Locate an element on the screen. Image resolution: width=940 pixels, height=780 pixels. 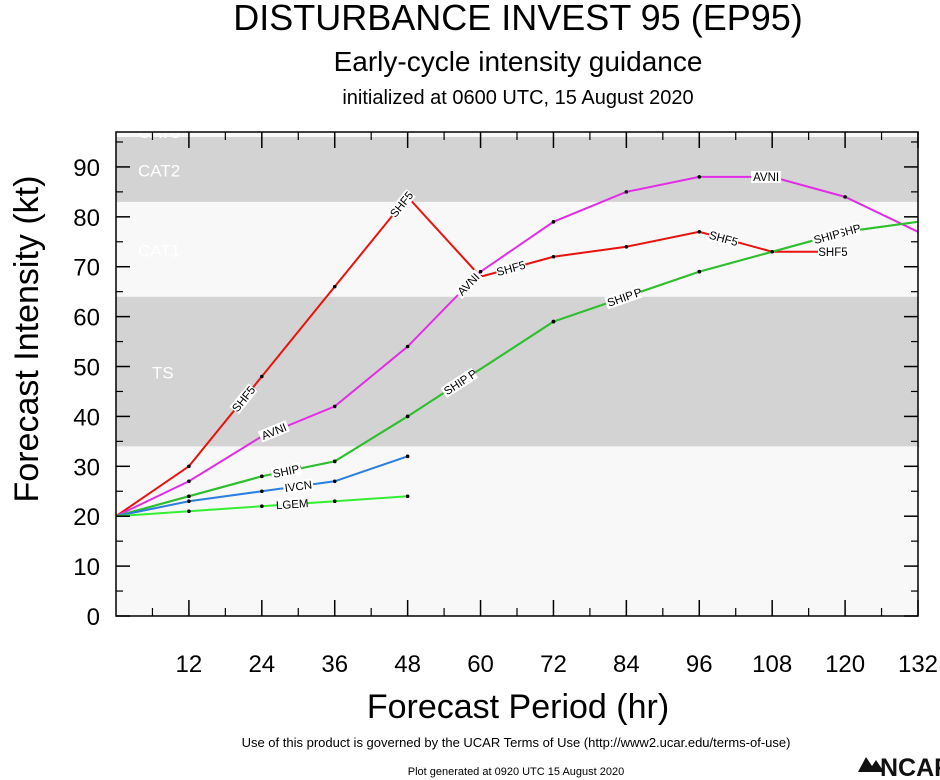
x-tick-label: 72 is located at coordinates (553, 664).